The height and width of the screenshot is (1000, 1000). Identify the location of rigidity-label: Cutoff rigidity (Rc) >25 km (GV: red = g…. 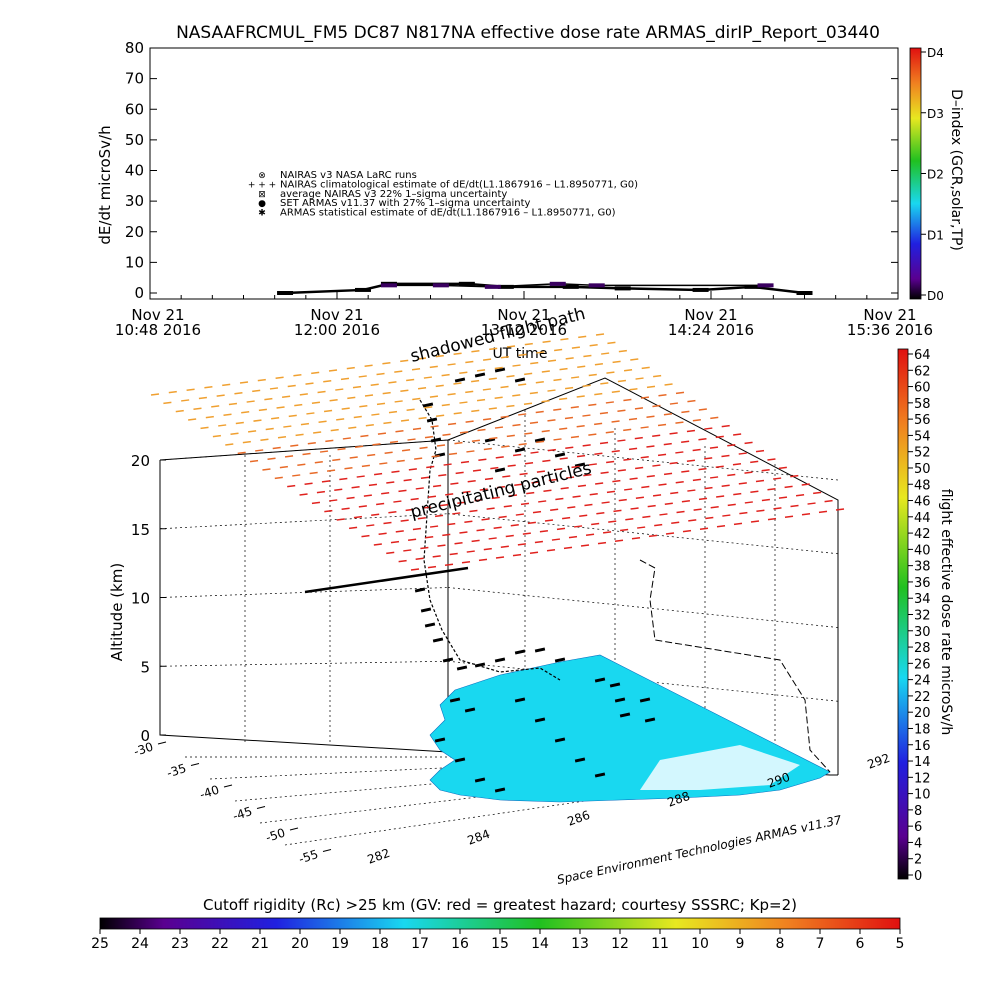
(500, 905).